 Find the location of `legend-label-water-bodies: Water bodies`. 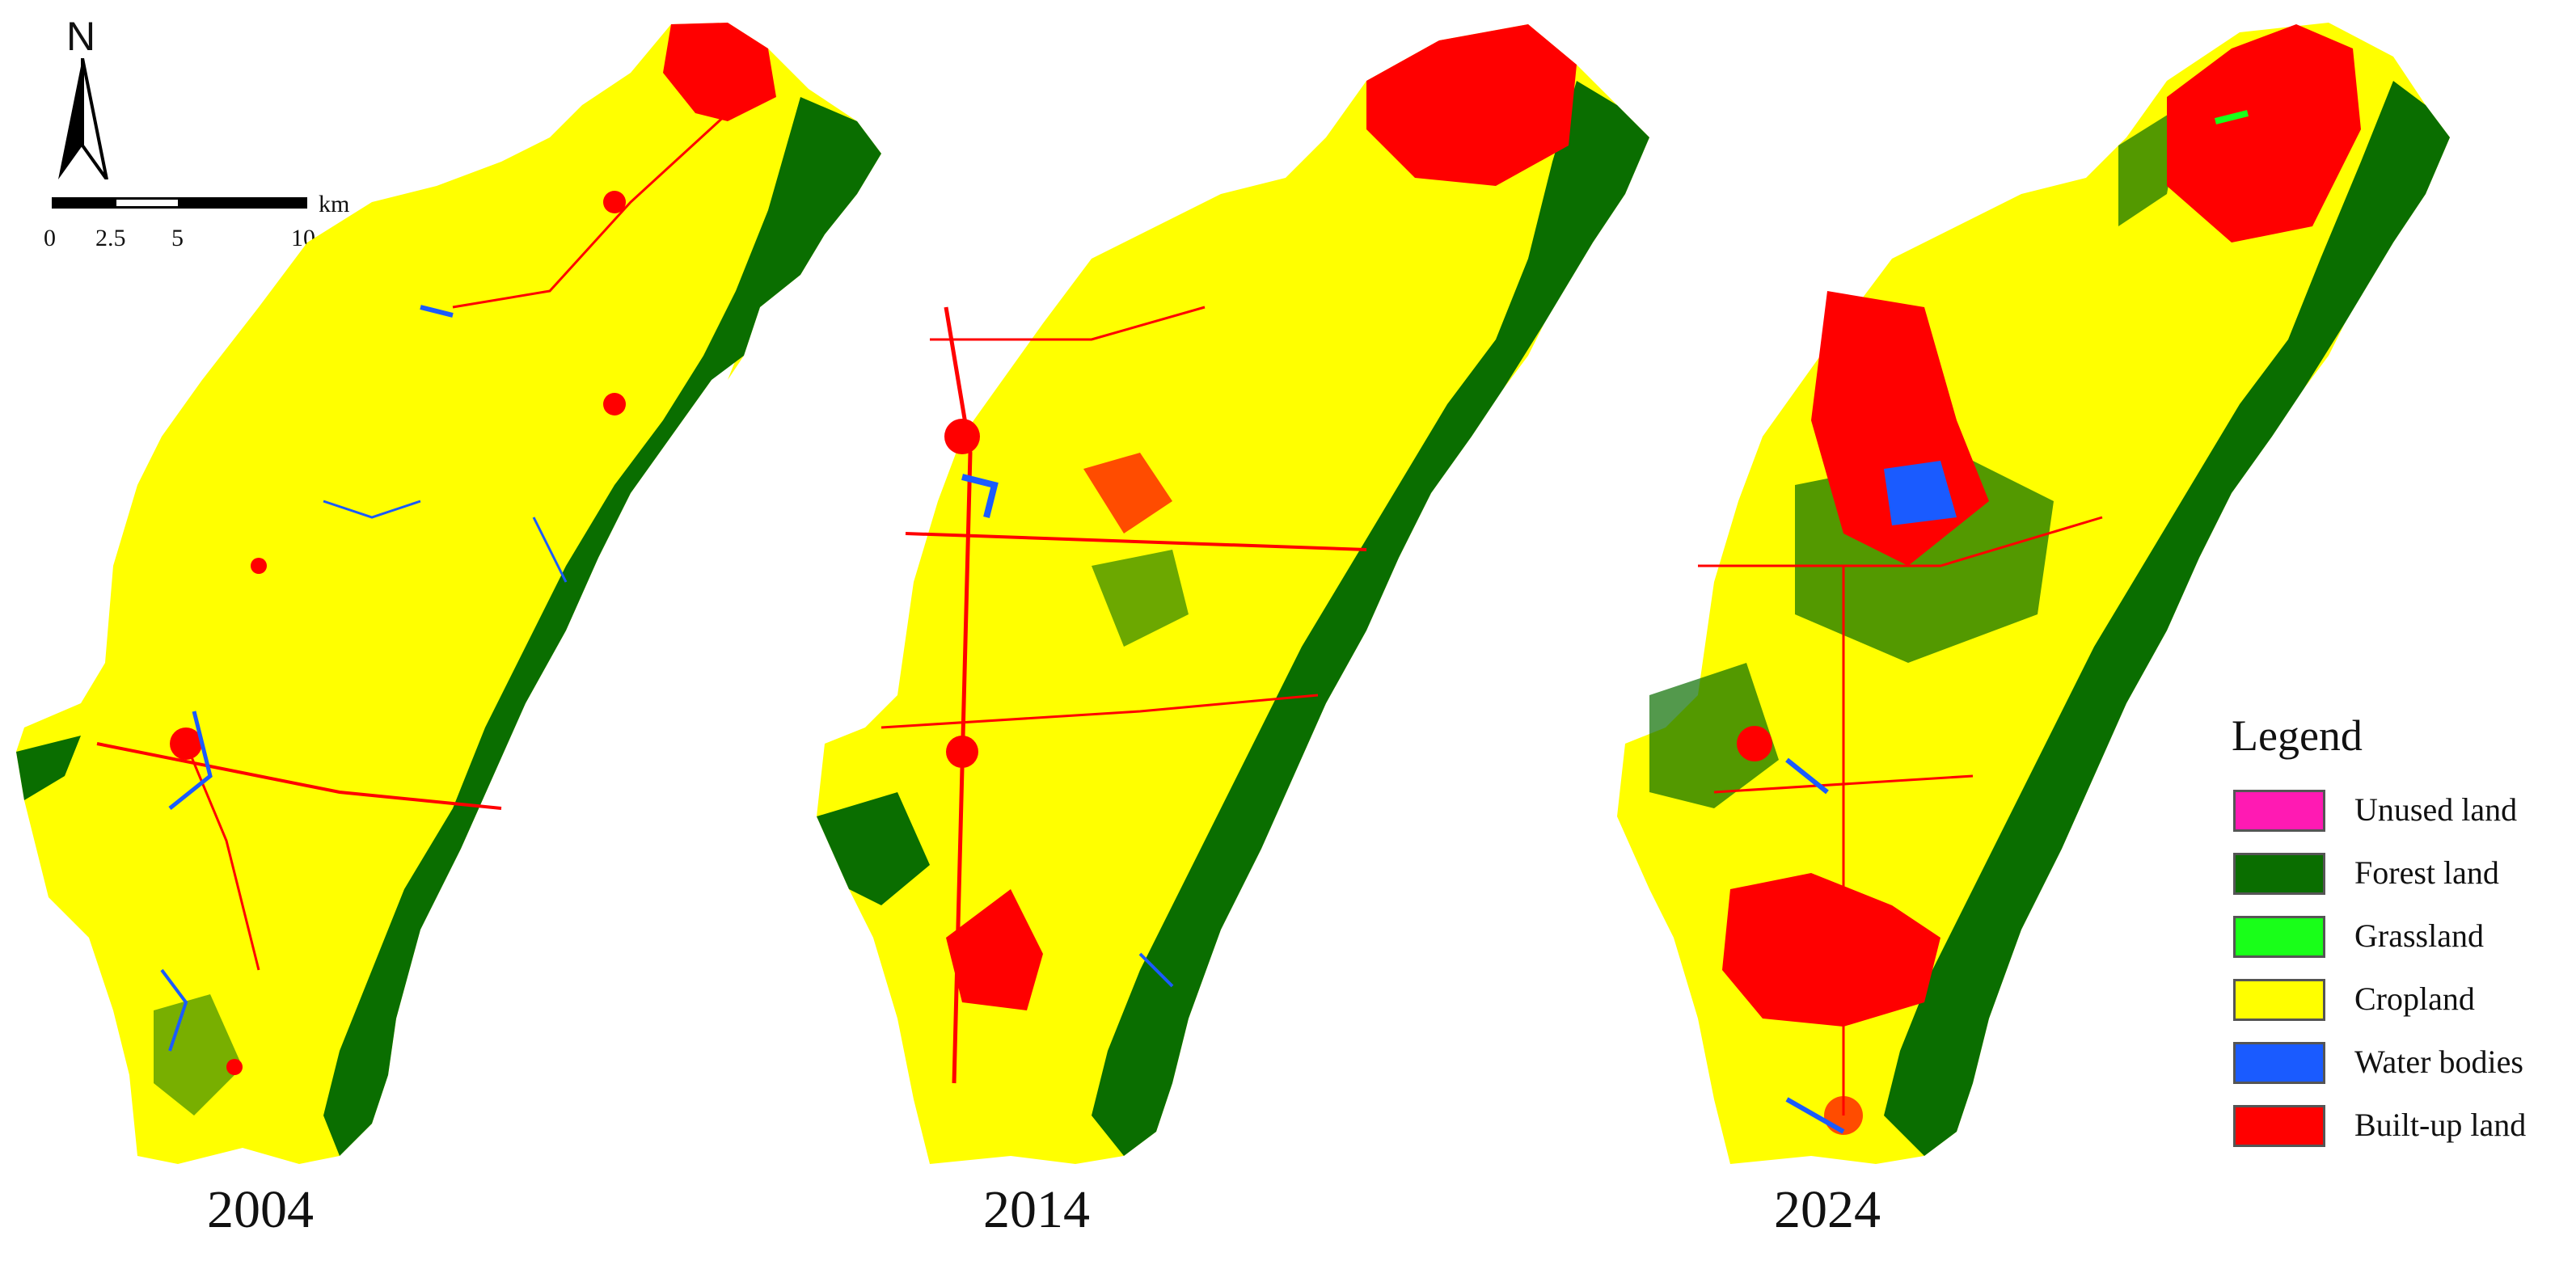

legend-label-water-bodies: Water bodies is located at coordinates (2438, 1062).